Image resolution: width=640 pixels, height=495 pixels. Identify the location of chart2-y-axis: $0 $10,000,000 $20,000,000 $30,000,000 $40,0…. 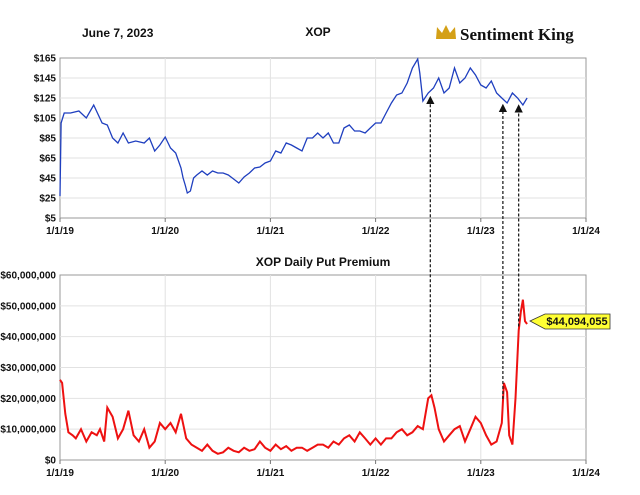
(28, 369).